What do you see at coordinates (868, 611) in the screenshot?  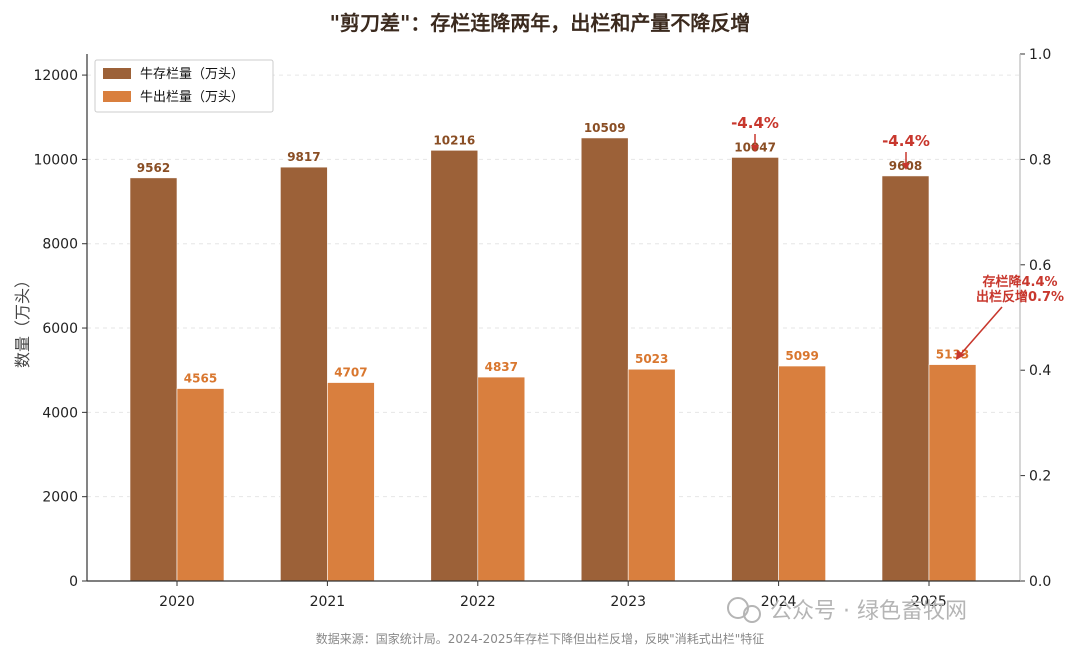 I see `watermark-text: 公众号 · 绿色畜牧网` at bounding box center [868, 611].